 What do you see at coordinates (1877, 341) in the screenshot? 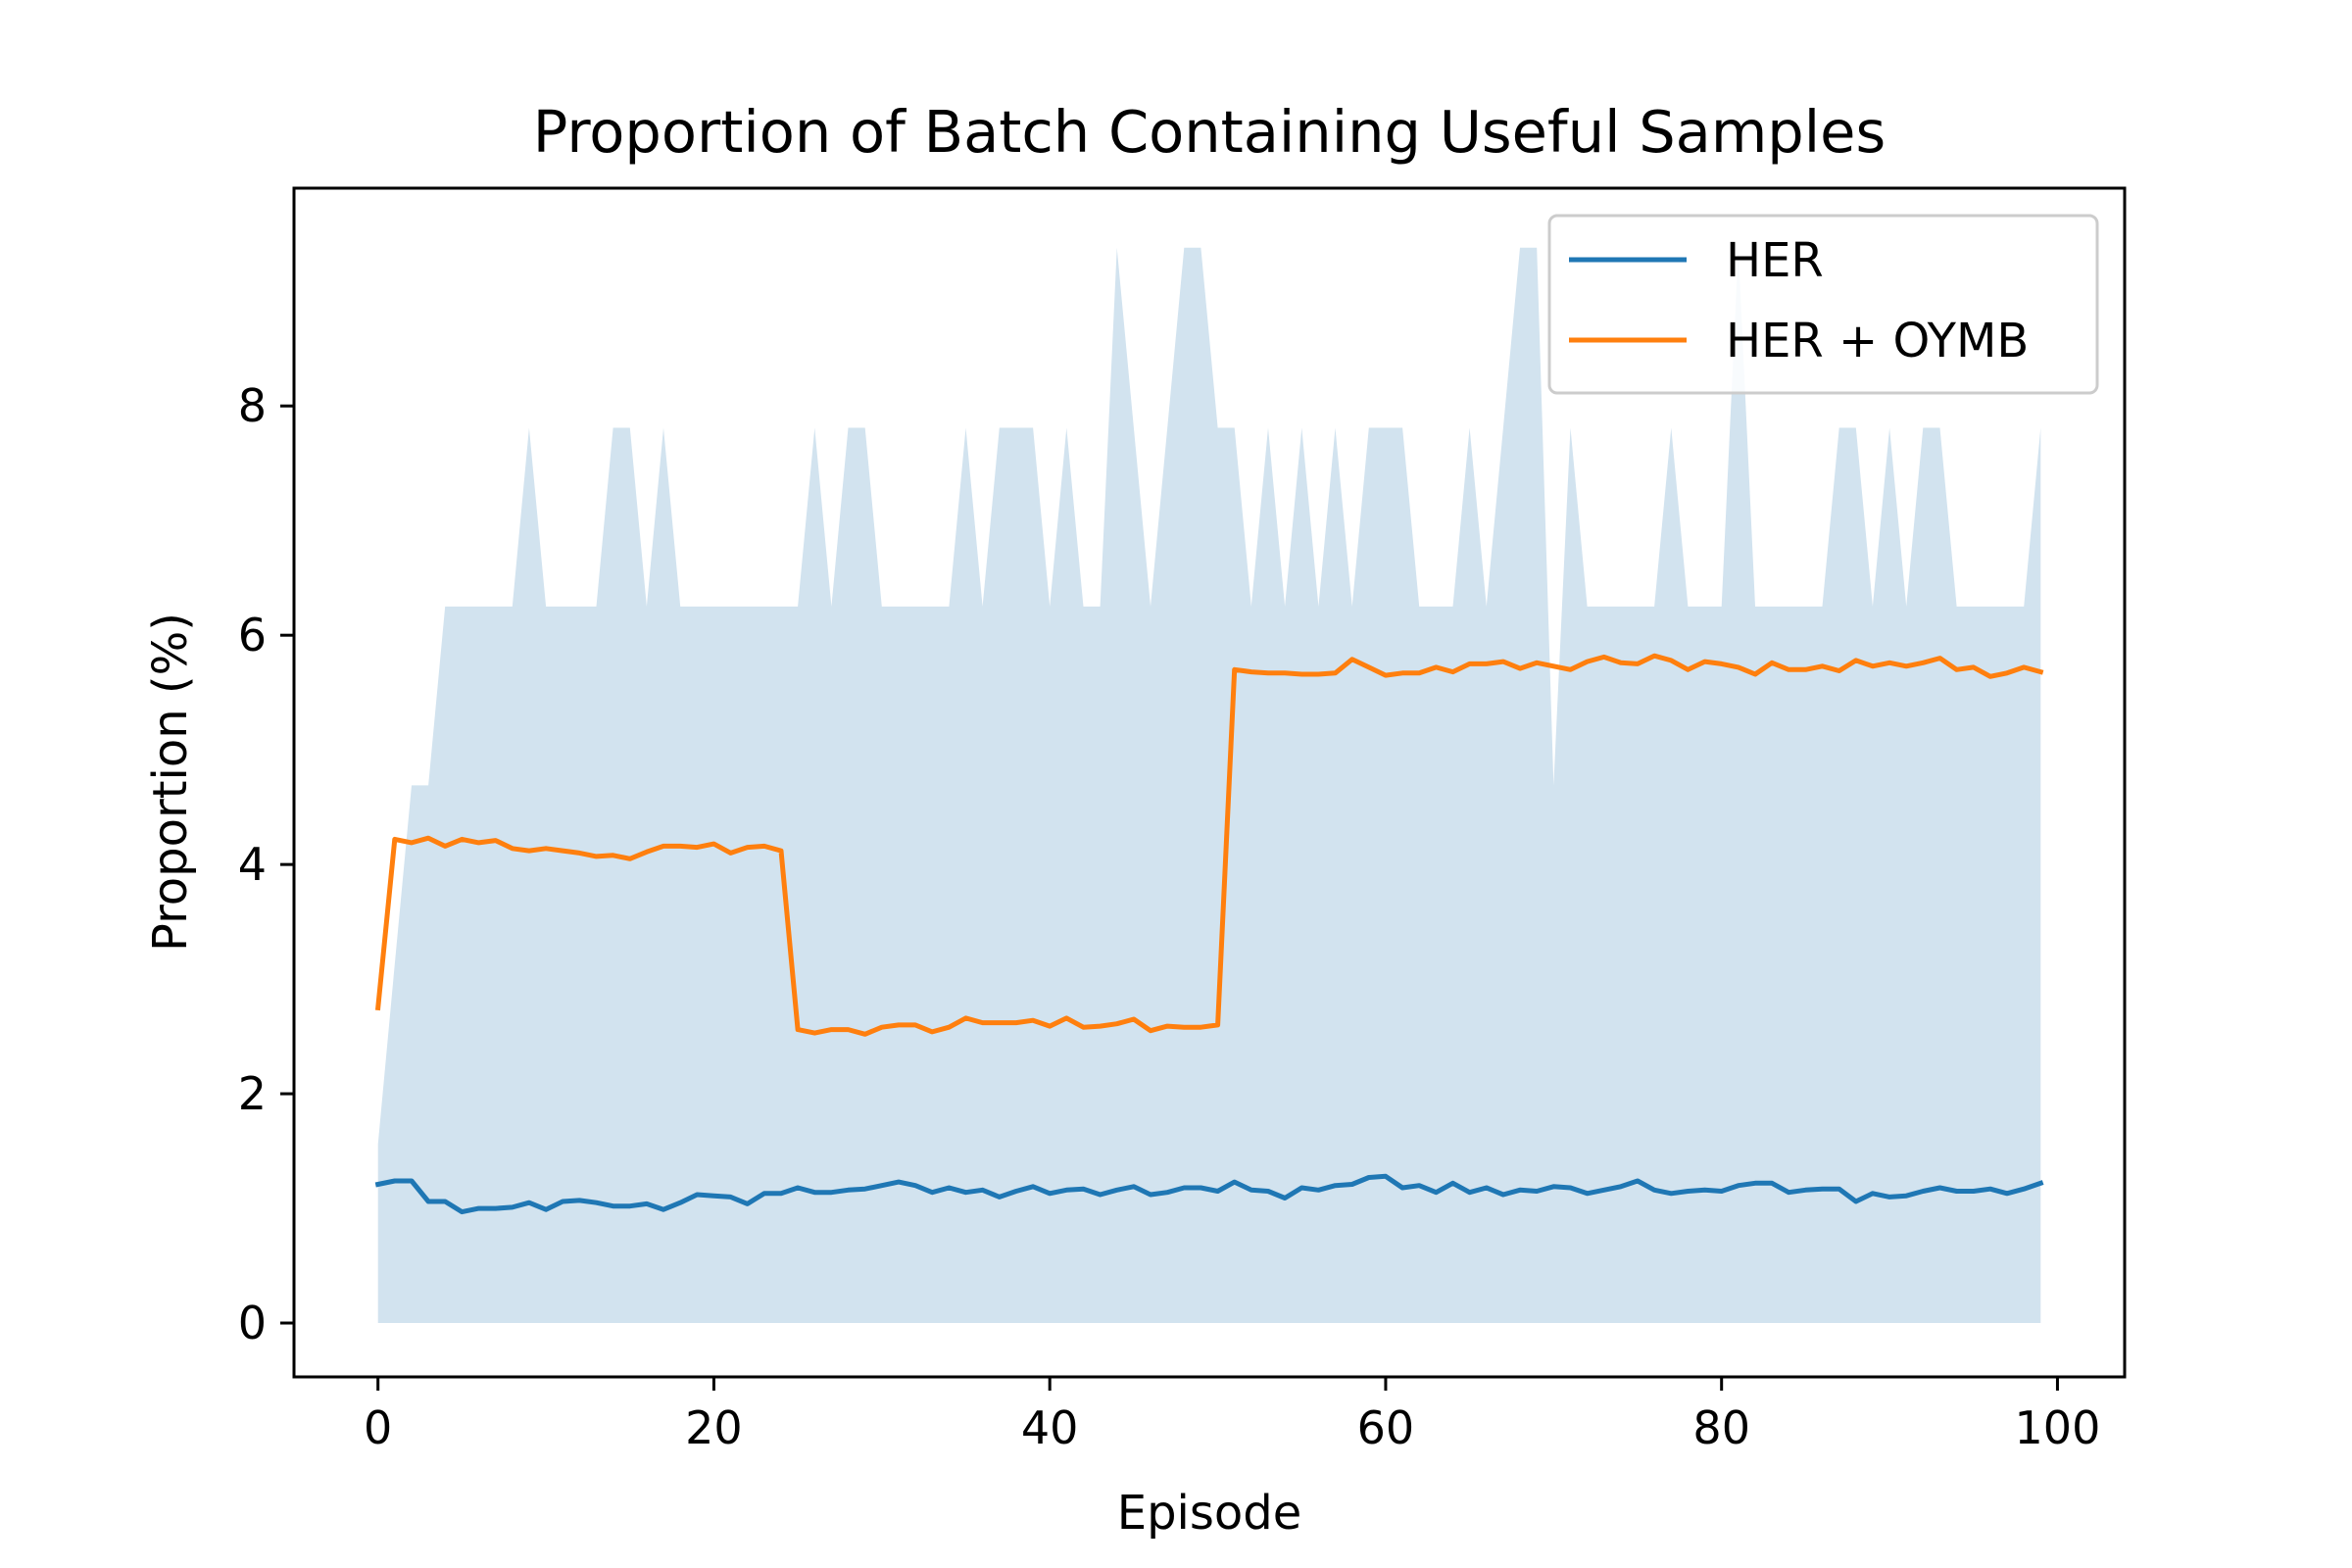
I see `legend-label-her-oymb: HER + OYMB` at bounding box center [1877, 341].